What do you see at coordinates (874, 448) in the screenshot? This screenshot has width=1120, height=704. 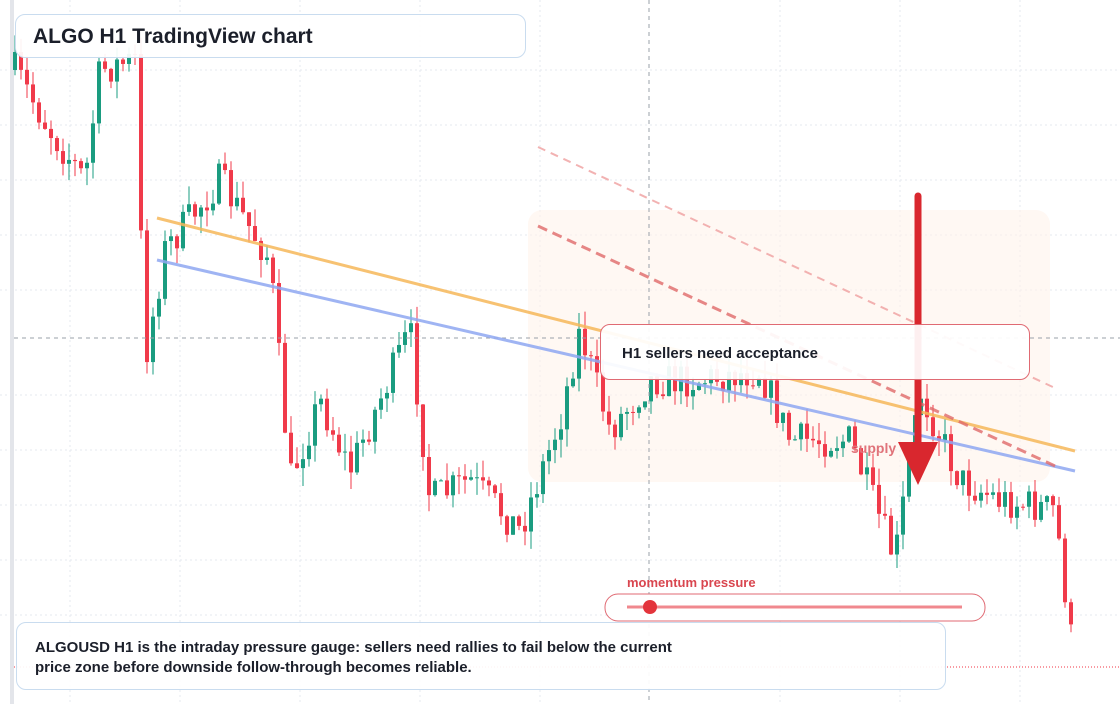 I see `zone-label: supply` at bounding box center [874, 448].